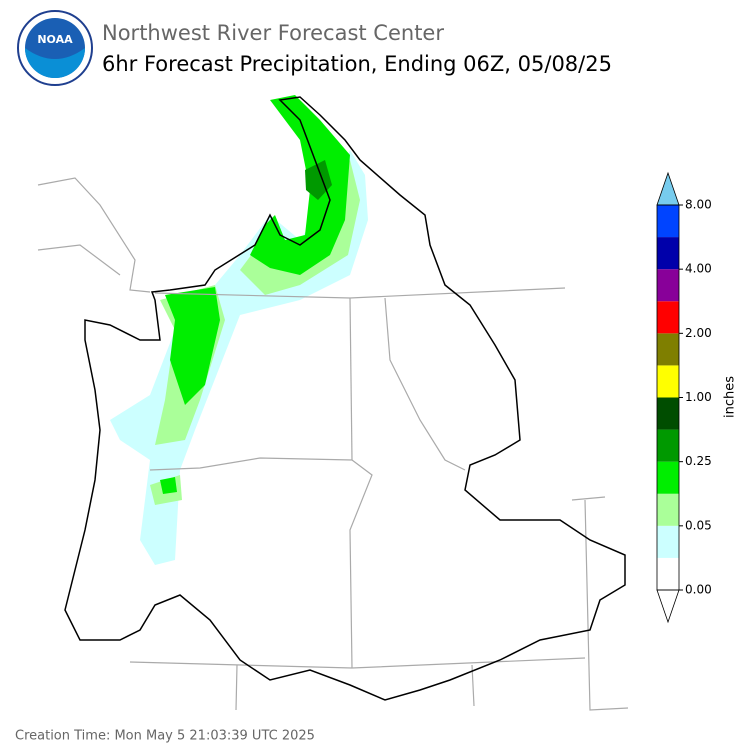  Describe the element at coordinates (698, 525) in the screenshot. I see `colorbar-tick-label: 0.05` at that location.